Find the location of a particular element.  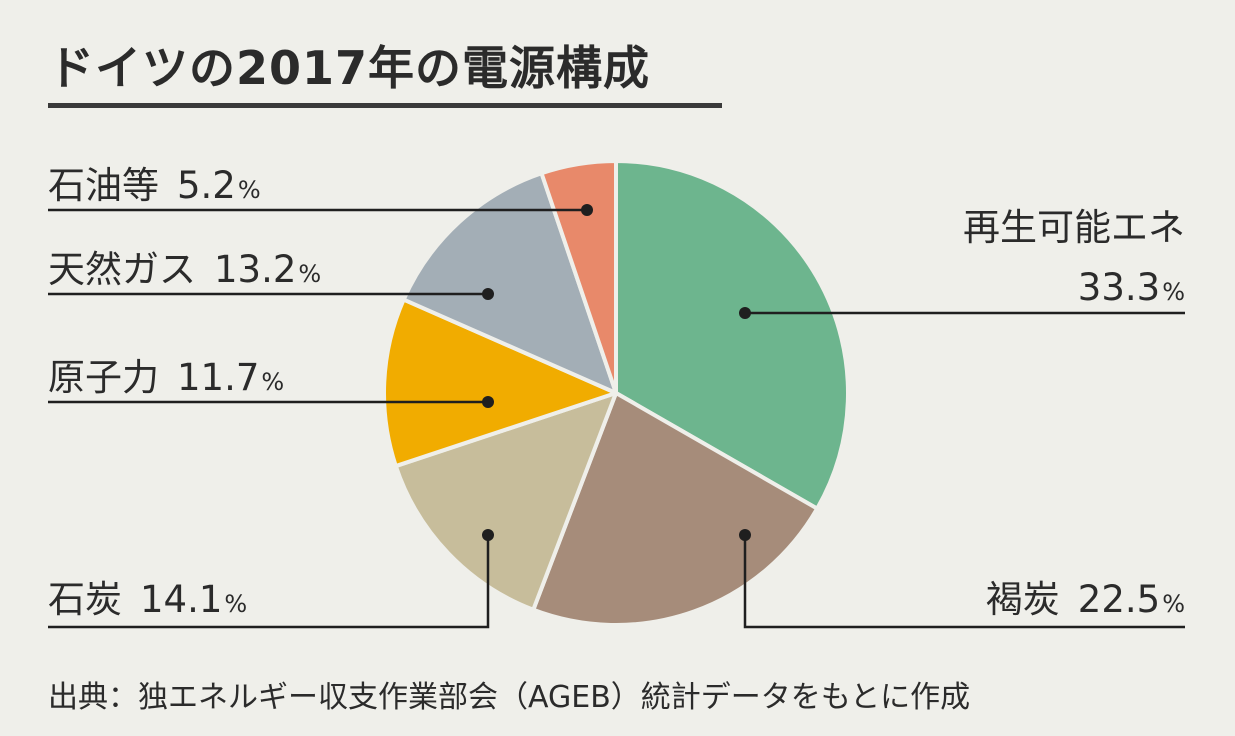

source-note: 出典：独エネルギー収支作業部会（AGEB）統計データをもとに作成 is located at coordinates (509, 697).